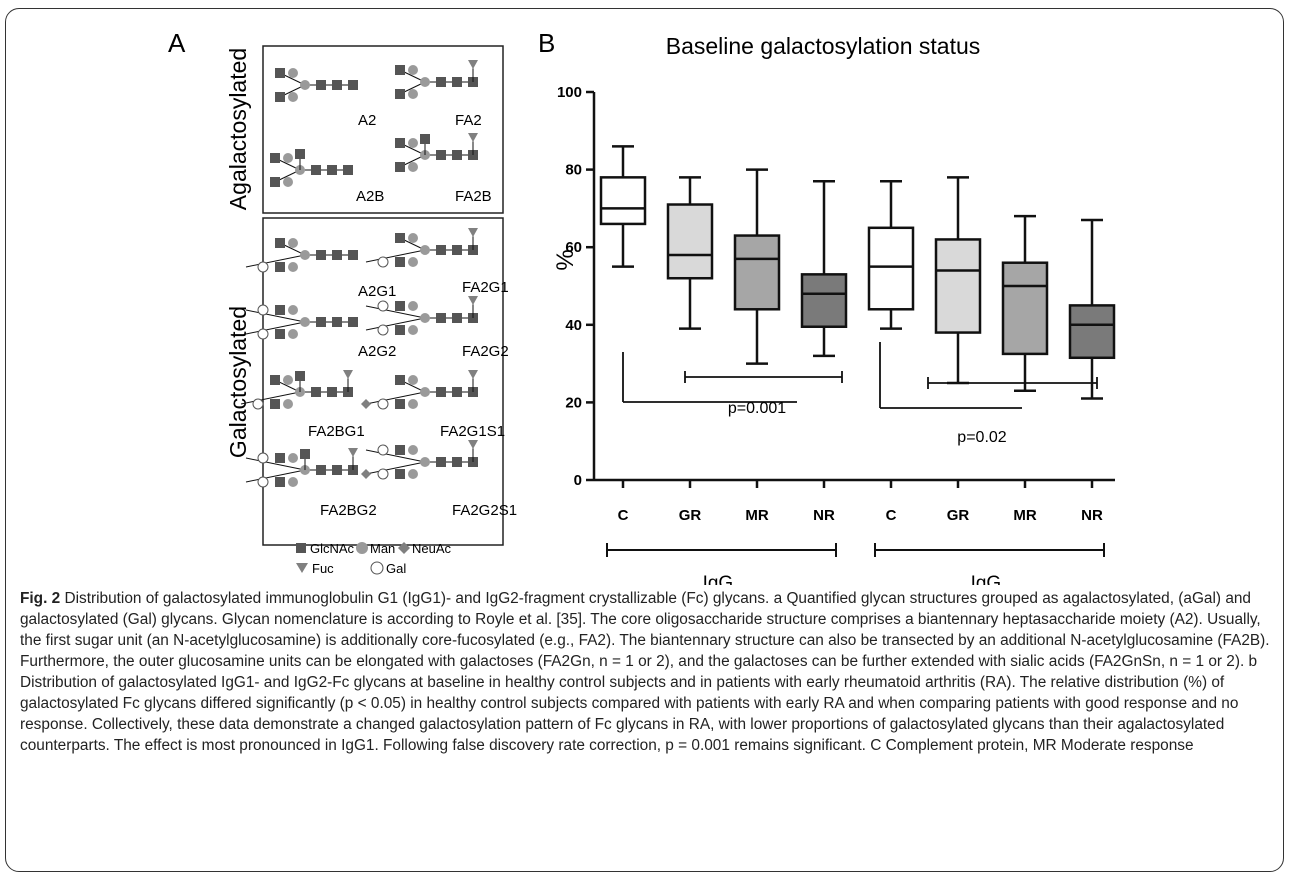 This screenshot has height=879, width=1293. I want to click on legend-gal: Gal, so click(396, 568).